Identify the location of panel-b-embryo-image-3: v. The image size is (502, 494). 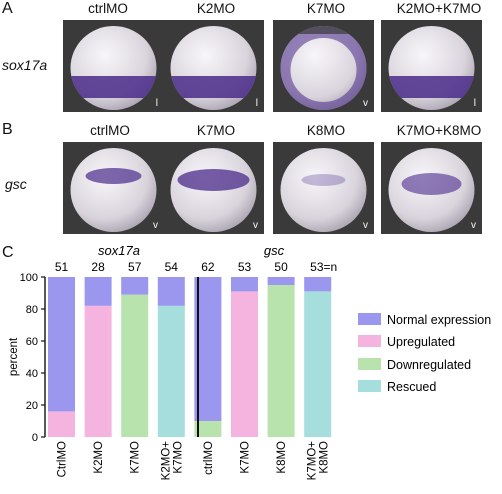
(323, 188).